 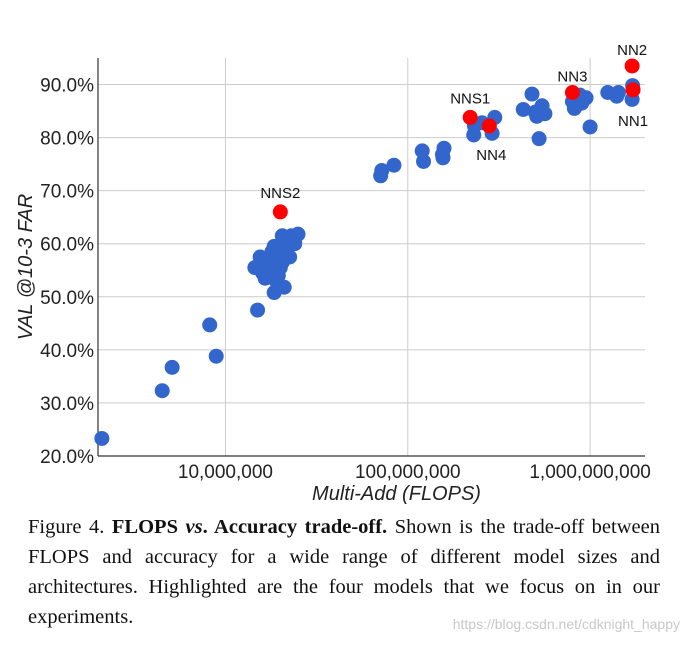 What do you see at coordinates (67, 404) in the screenshot?
I see `y-tick-label: 30.0%` at bounding box center [67, 404].